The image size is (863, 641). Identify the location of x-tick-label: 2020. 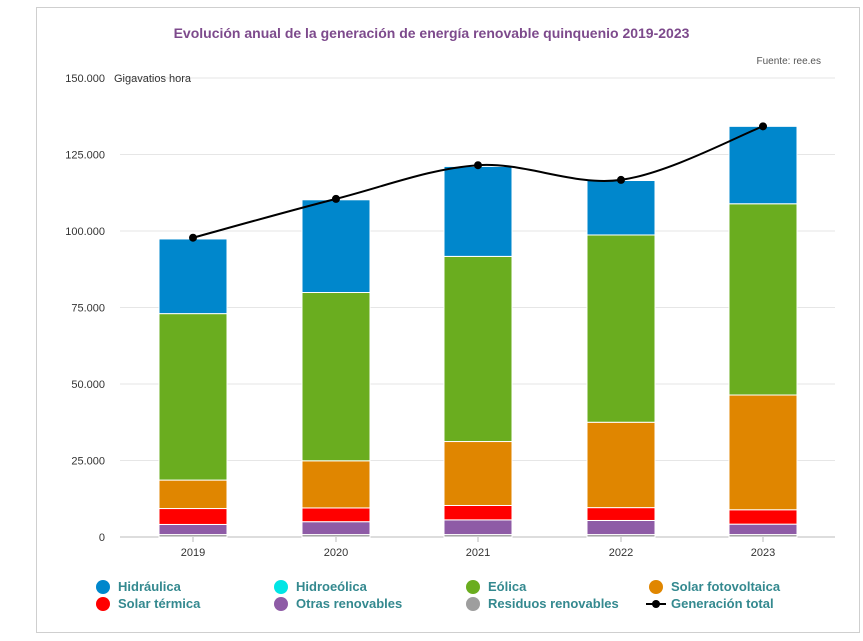
(336, 553).